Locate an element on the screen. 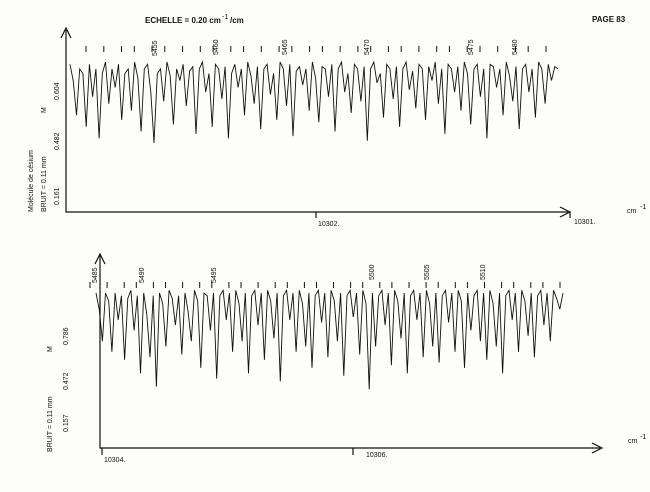 The width and height of the screenshot is (650, 492). panel2-line-markers is located at coordinates (325, 285).